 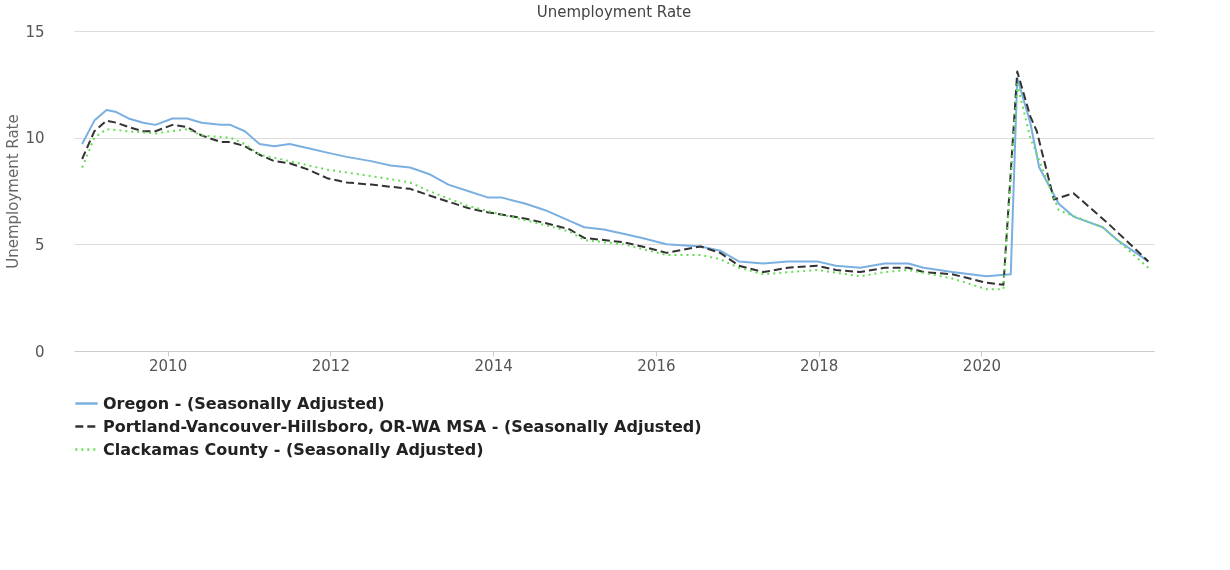 What do you see at coordinates (13, 191) in the screenshot?
I see `y-axis-title: Unemployment Rate` at bounding box center [13, 191].